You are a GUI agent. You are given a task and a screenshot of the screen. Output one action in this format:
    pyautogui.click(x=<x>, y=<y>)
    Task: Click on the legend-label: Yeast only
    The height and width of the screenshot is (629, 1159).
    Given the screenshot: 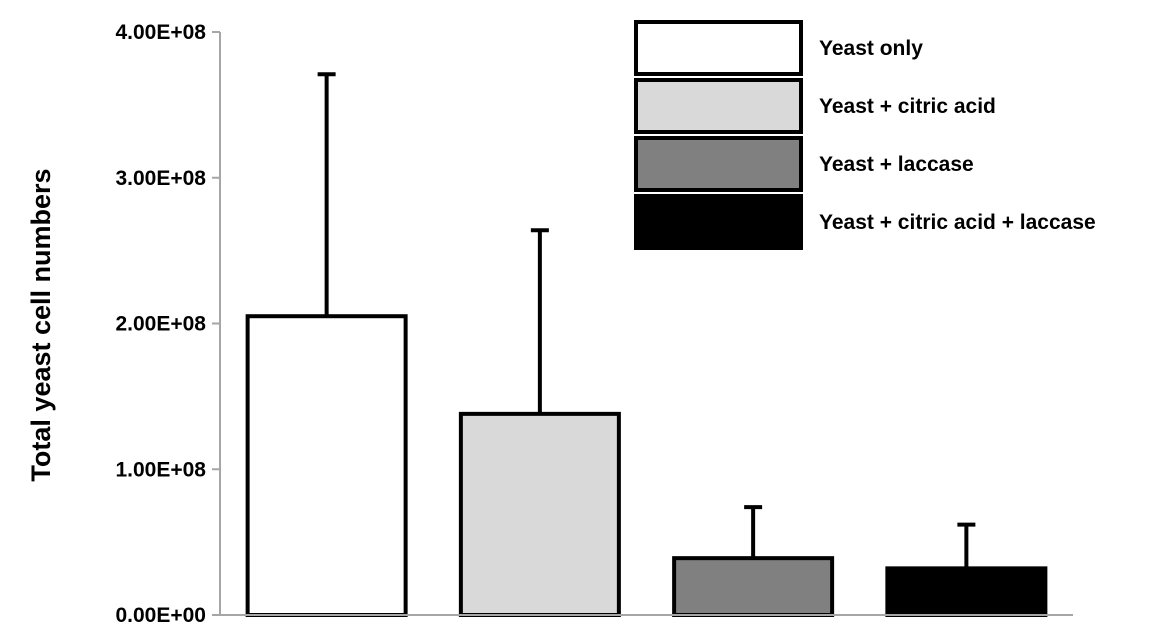 What is the action you would take?
    pyautogui.click(x=871, y=48)
    